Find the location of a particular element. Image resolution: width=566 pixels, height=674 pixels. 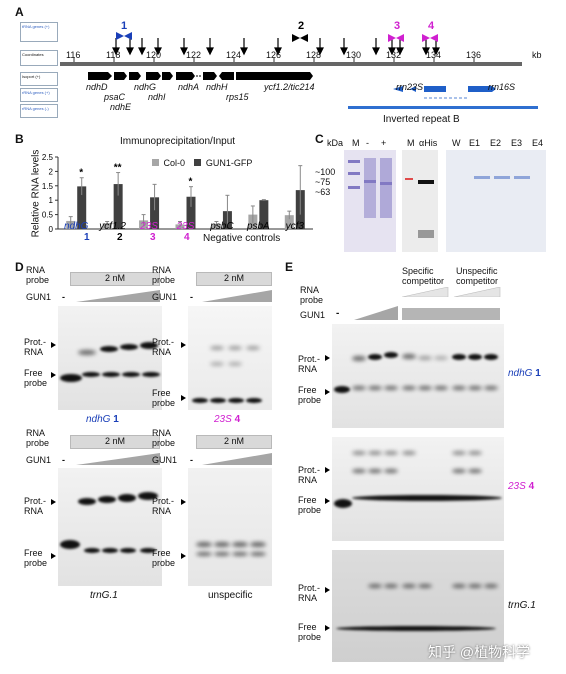

probe-number-4: 4 is located at coordinates (431, 26).